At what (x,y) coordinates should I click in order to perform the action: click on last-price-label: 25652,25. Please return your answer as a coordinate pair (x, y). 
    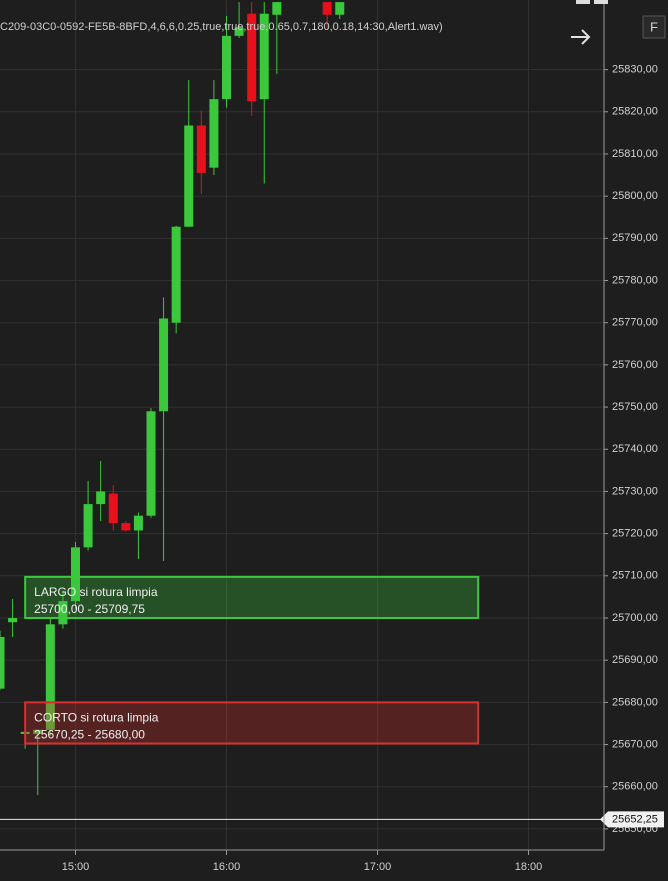
    Looking at the image, I should click on (635, 819).